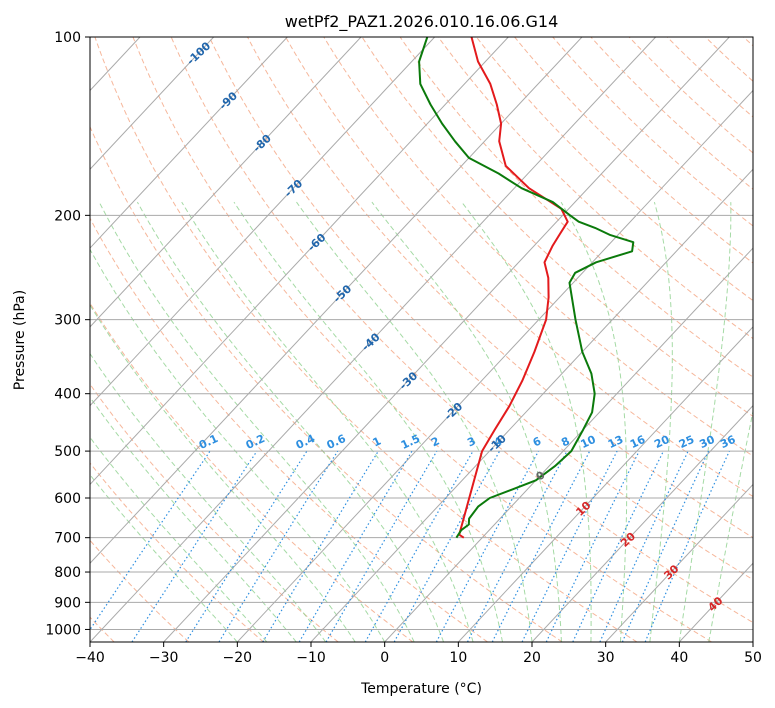  Describe the element at coordinates (67, 38) in the screenshot. I see `y-tick-label: 100` at that location.